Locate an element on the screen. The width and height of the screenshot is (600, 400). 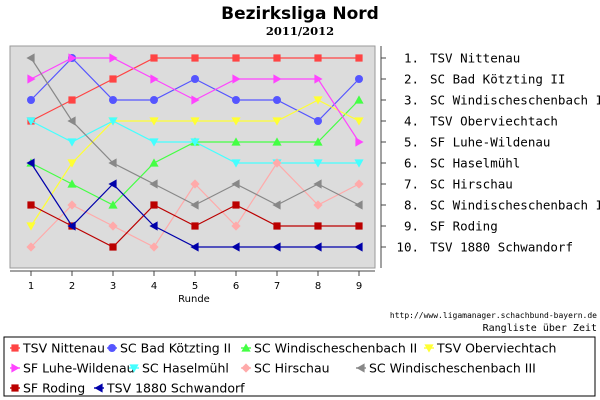
legend-item: SF Luhe-Wildenau is located at coordinates (72, 368).